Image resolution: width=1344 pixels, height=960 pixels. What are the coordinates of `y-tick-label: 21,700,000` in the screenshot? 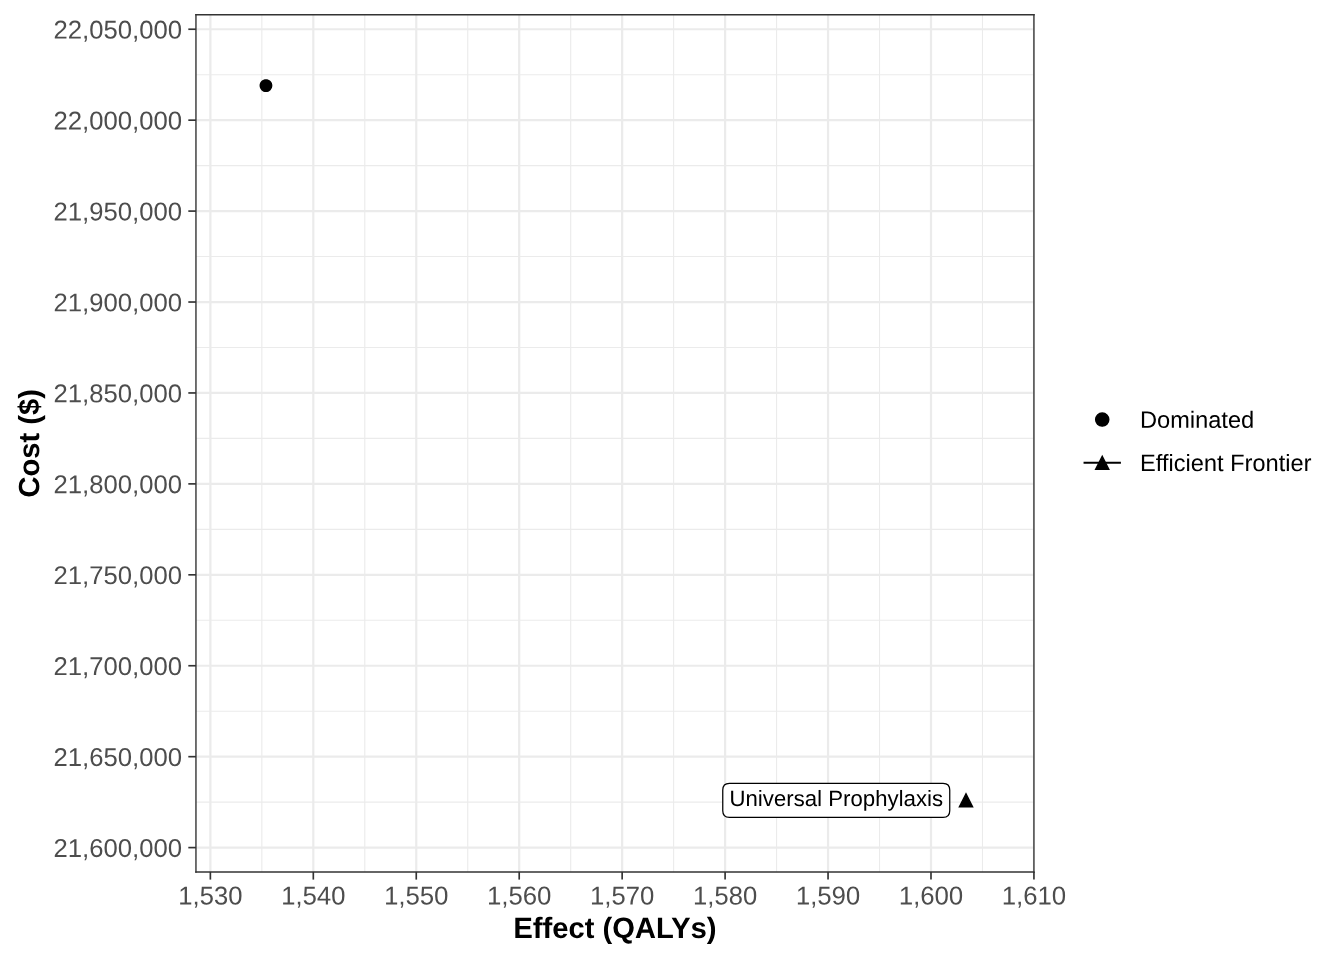 It's located at (118, 668).